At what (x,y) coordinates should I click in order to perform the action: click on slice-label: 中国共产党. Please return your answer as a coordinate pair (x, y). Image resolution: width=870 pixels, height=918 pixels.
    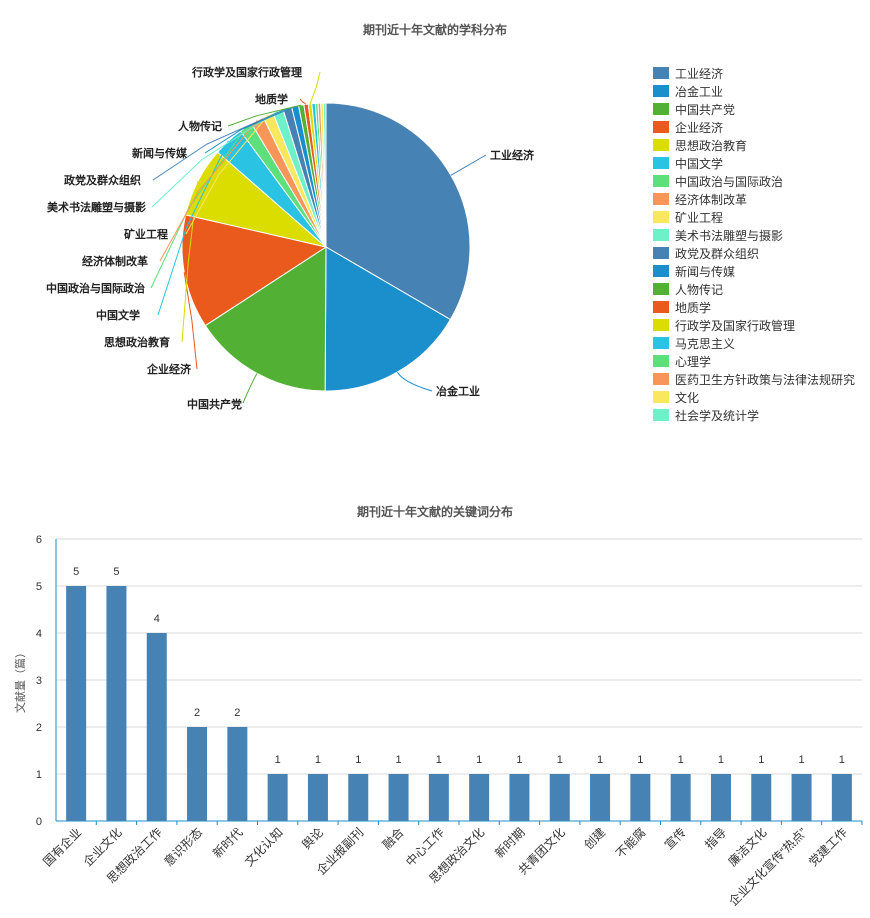
    Looking at the image, I should click on (214, 404).